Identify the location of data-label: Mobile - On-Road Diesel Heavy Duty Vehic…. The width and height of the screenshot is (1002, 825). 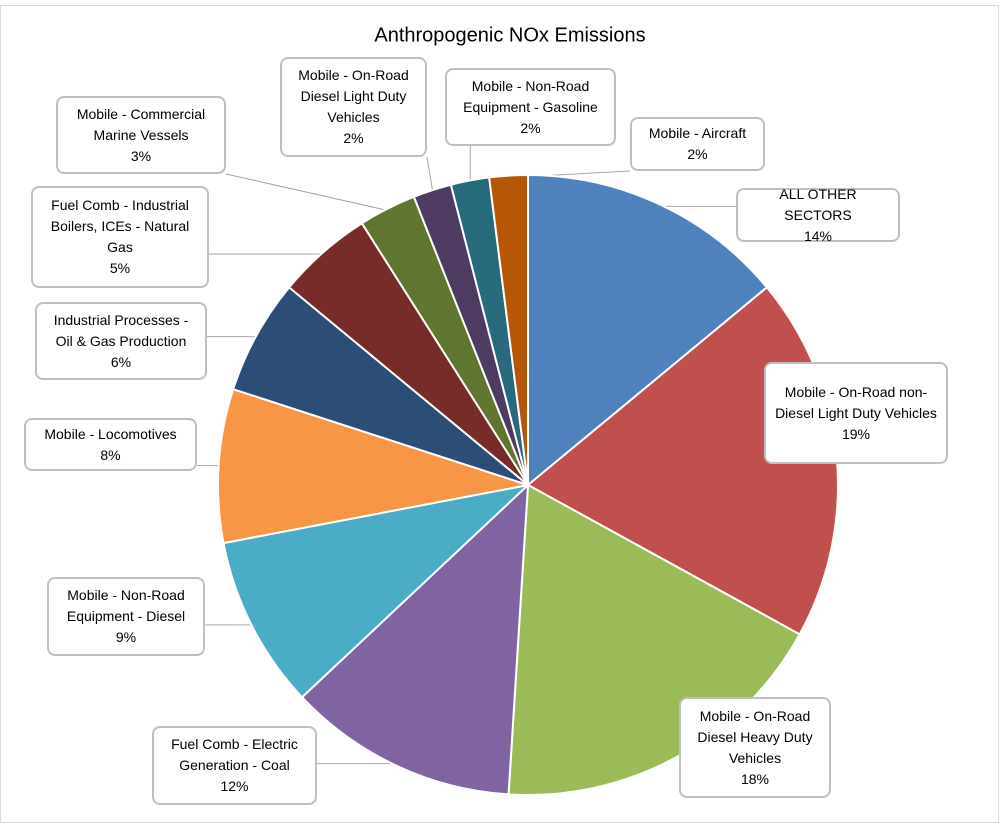
(755, 747).